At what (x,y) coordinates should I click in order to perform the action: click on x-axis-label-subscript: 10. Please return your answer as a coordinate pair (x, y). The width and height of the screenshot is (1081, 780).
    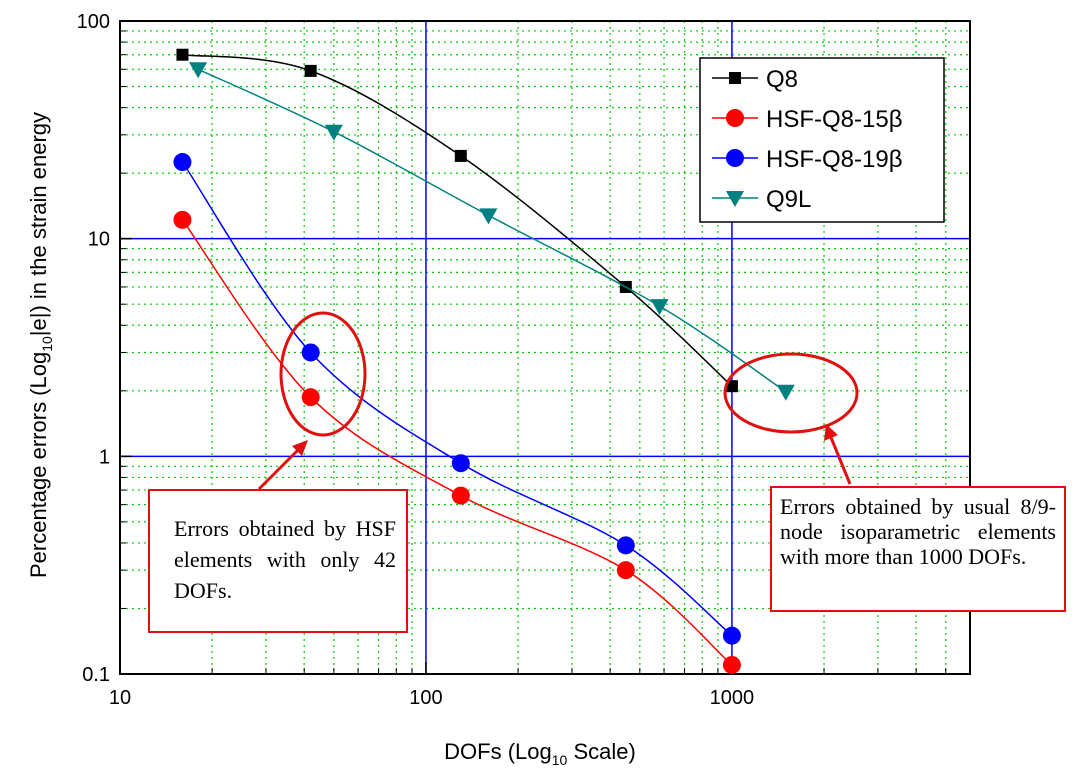
    Looking at the image, I should click on (560, 760).